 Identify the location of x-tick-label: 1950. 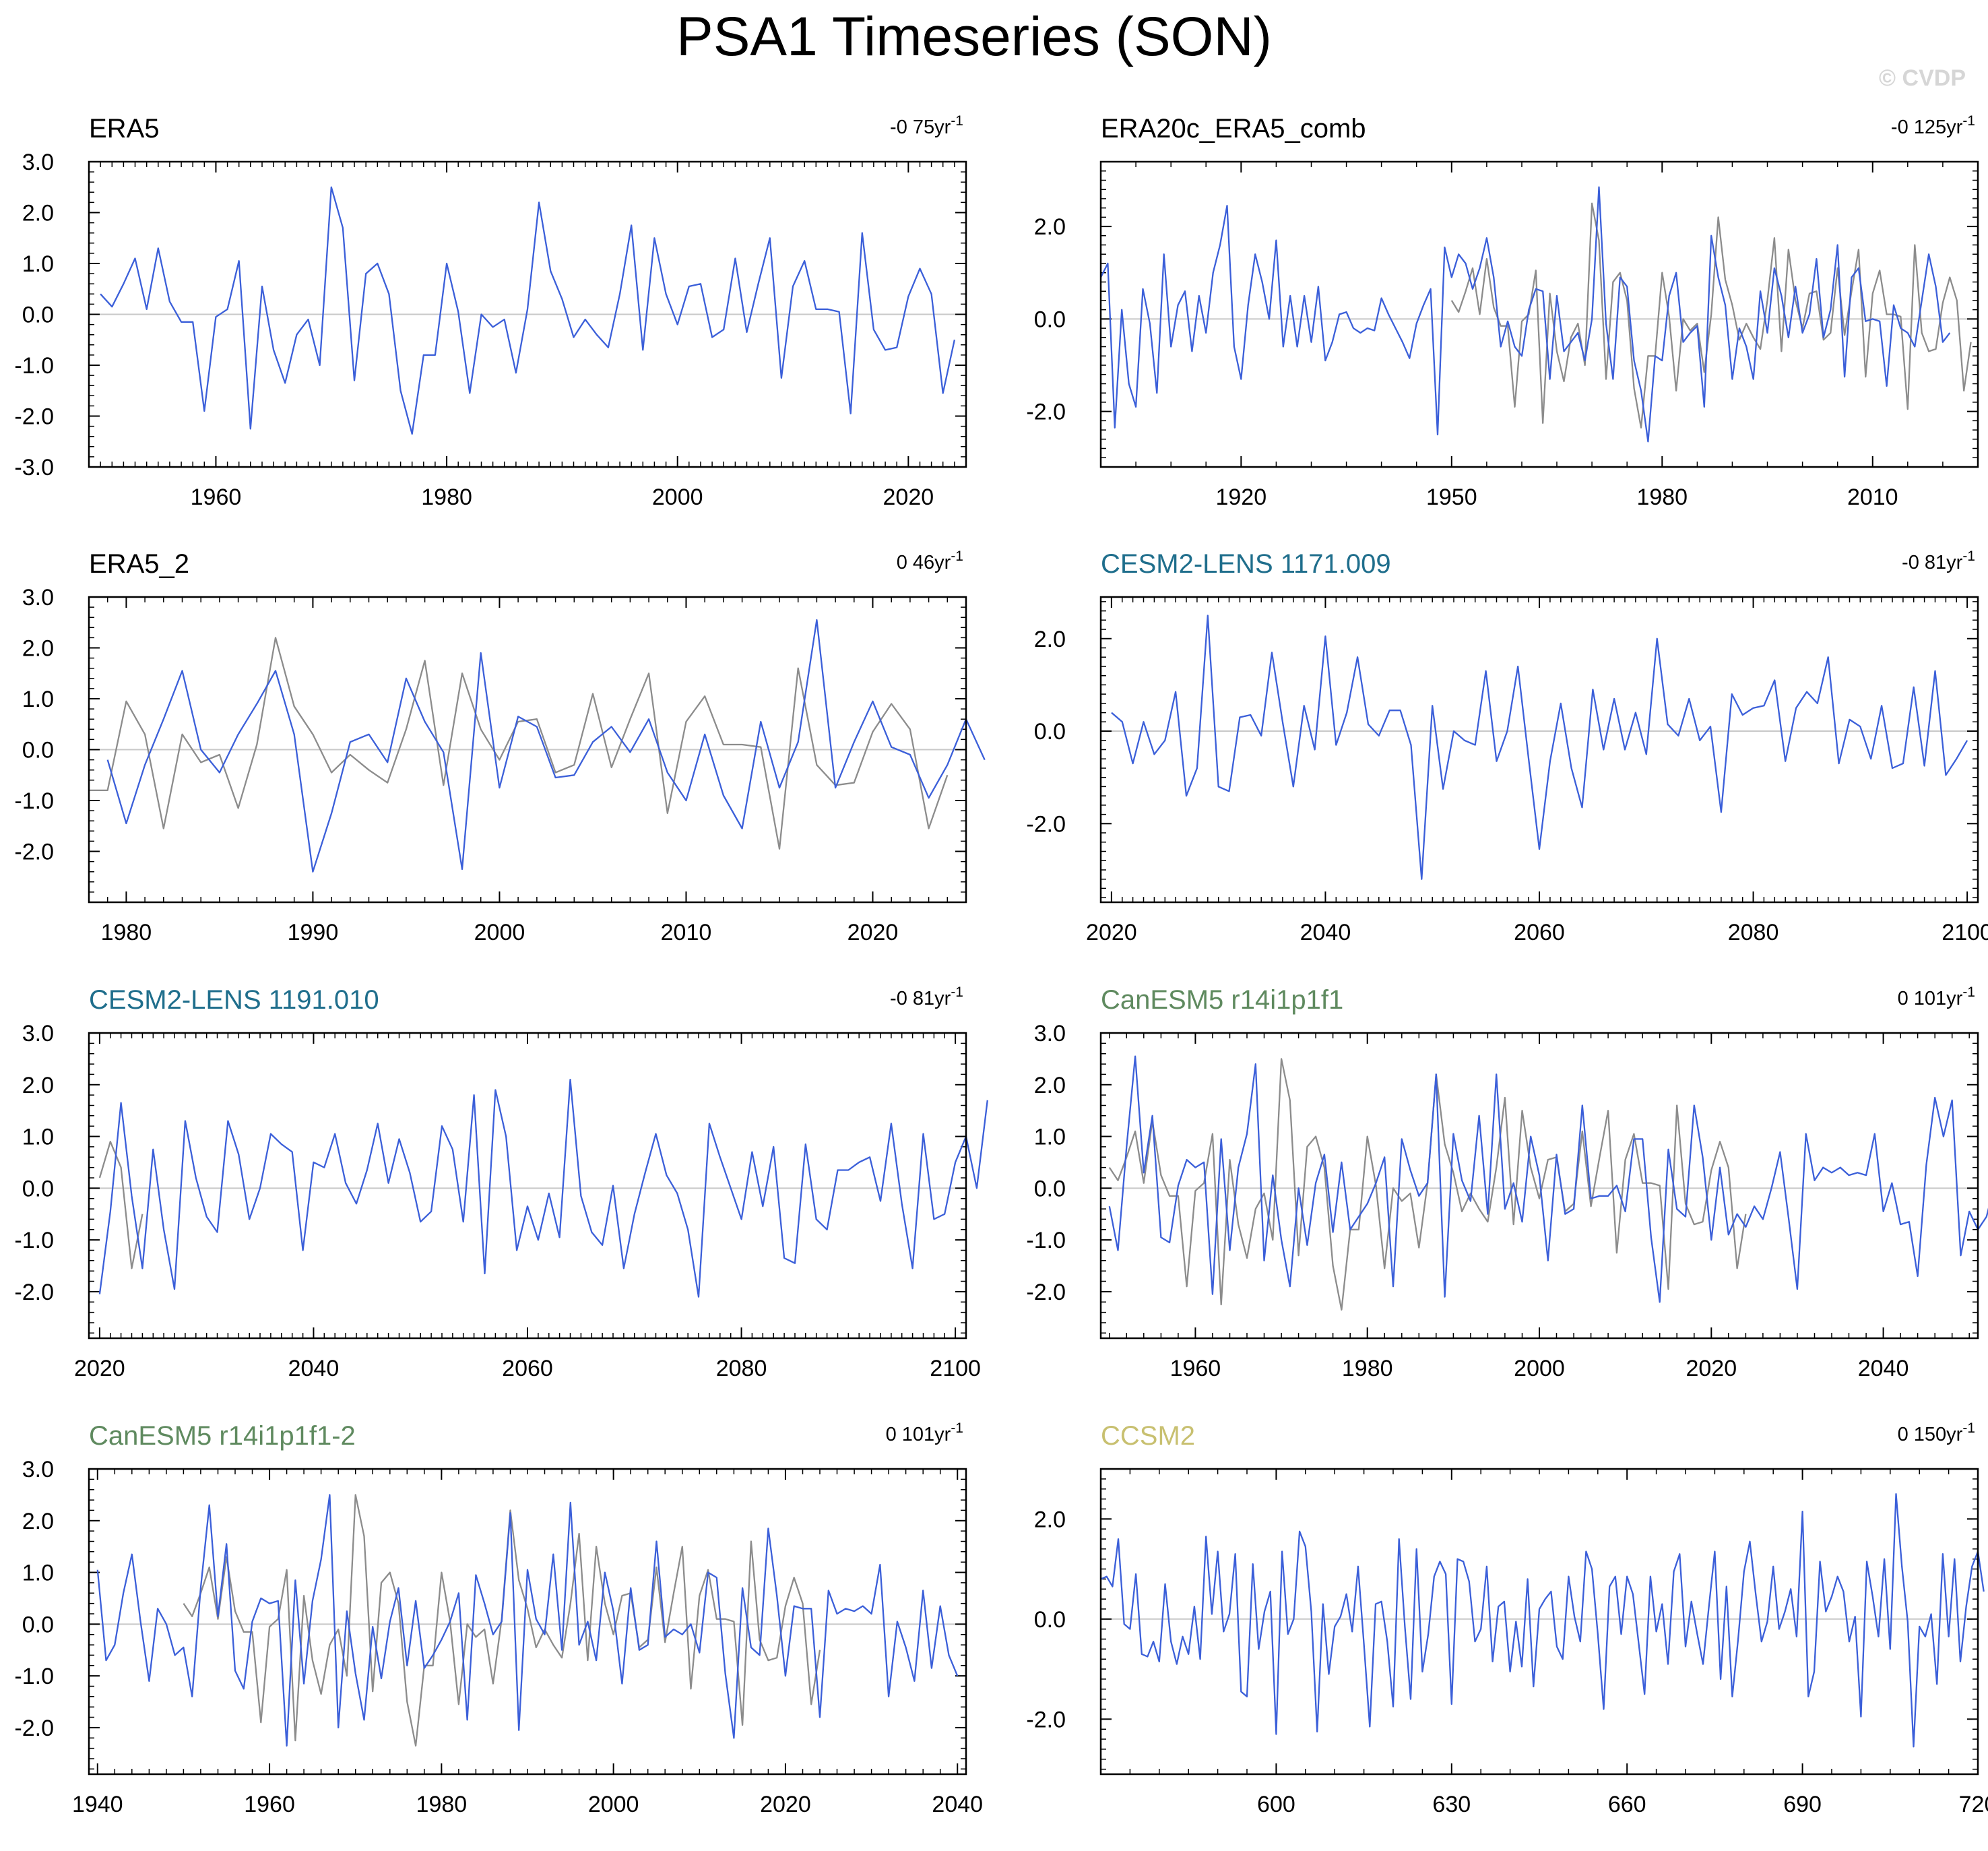
(1451, 497).